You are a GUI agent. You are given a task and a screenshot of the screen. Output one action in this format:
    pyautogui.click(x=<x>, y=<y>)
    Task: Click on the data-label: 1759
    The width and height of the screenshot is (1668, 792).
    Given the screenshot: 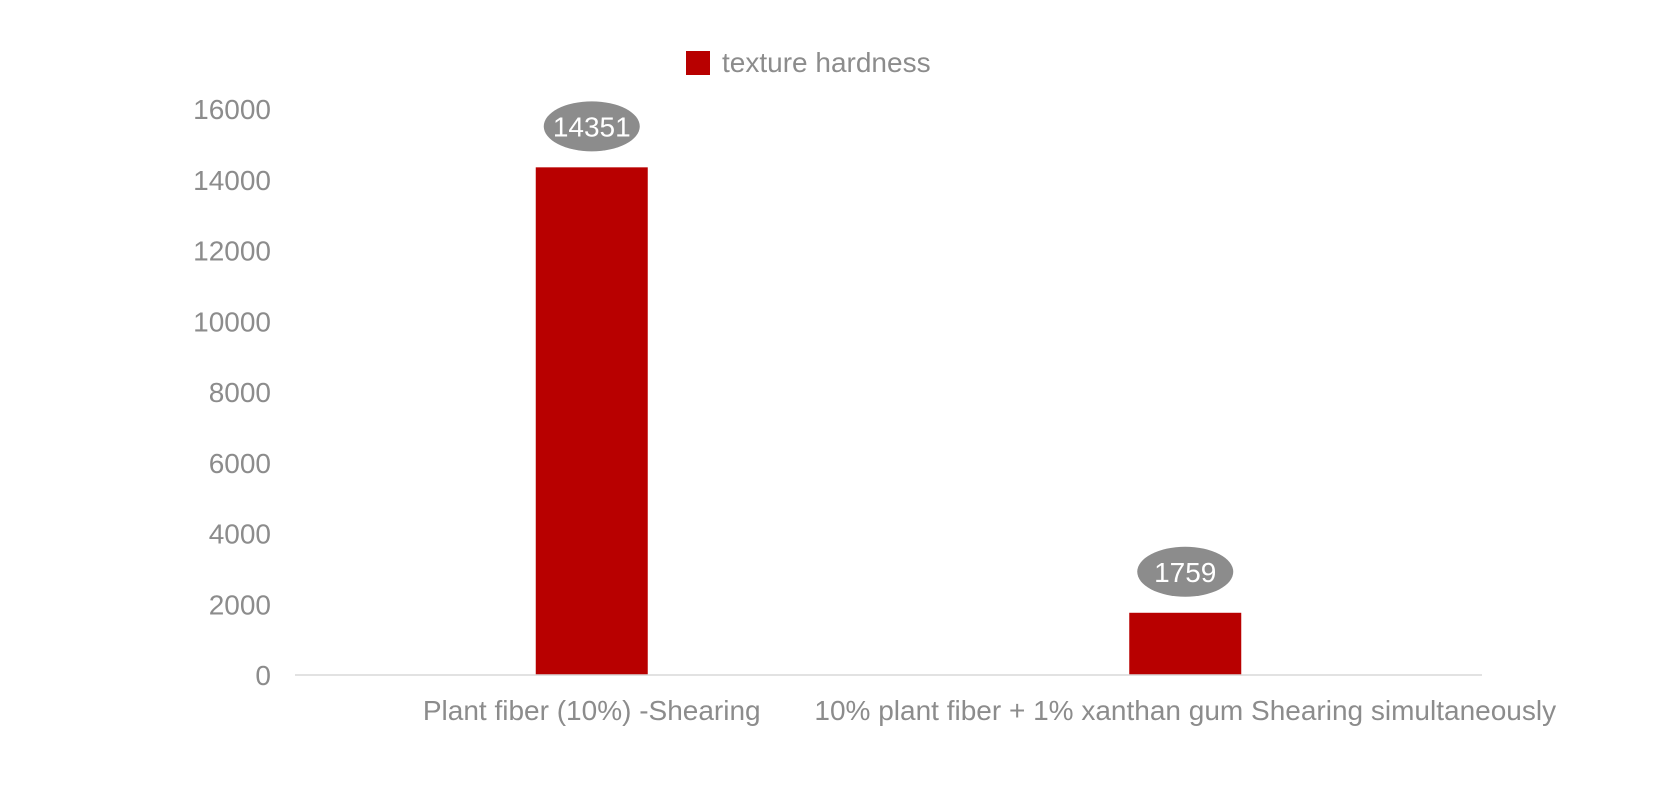 What is the action you would take?
    pyautogui.click(x=1185, y=572)
    